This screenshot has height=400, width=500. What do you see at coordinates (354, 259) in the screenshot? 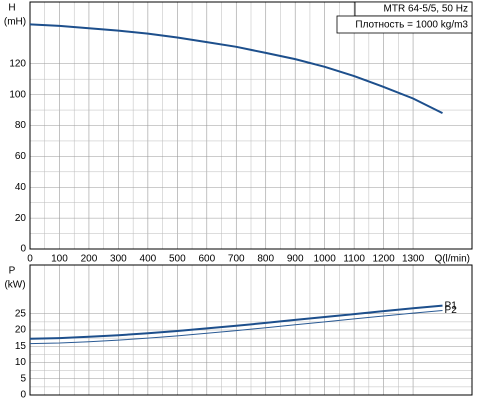
I see `x-tick-label: 1100` at bounding box center [354, 259].